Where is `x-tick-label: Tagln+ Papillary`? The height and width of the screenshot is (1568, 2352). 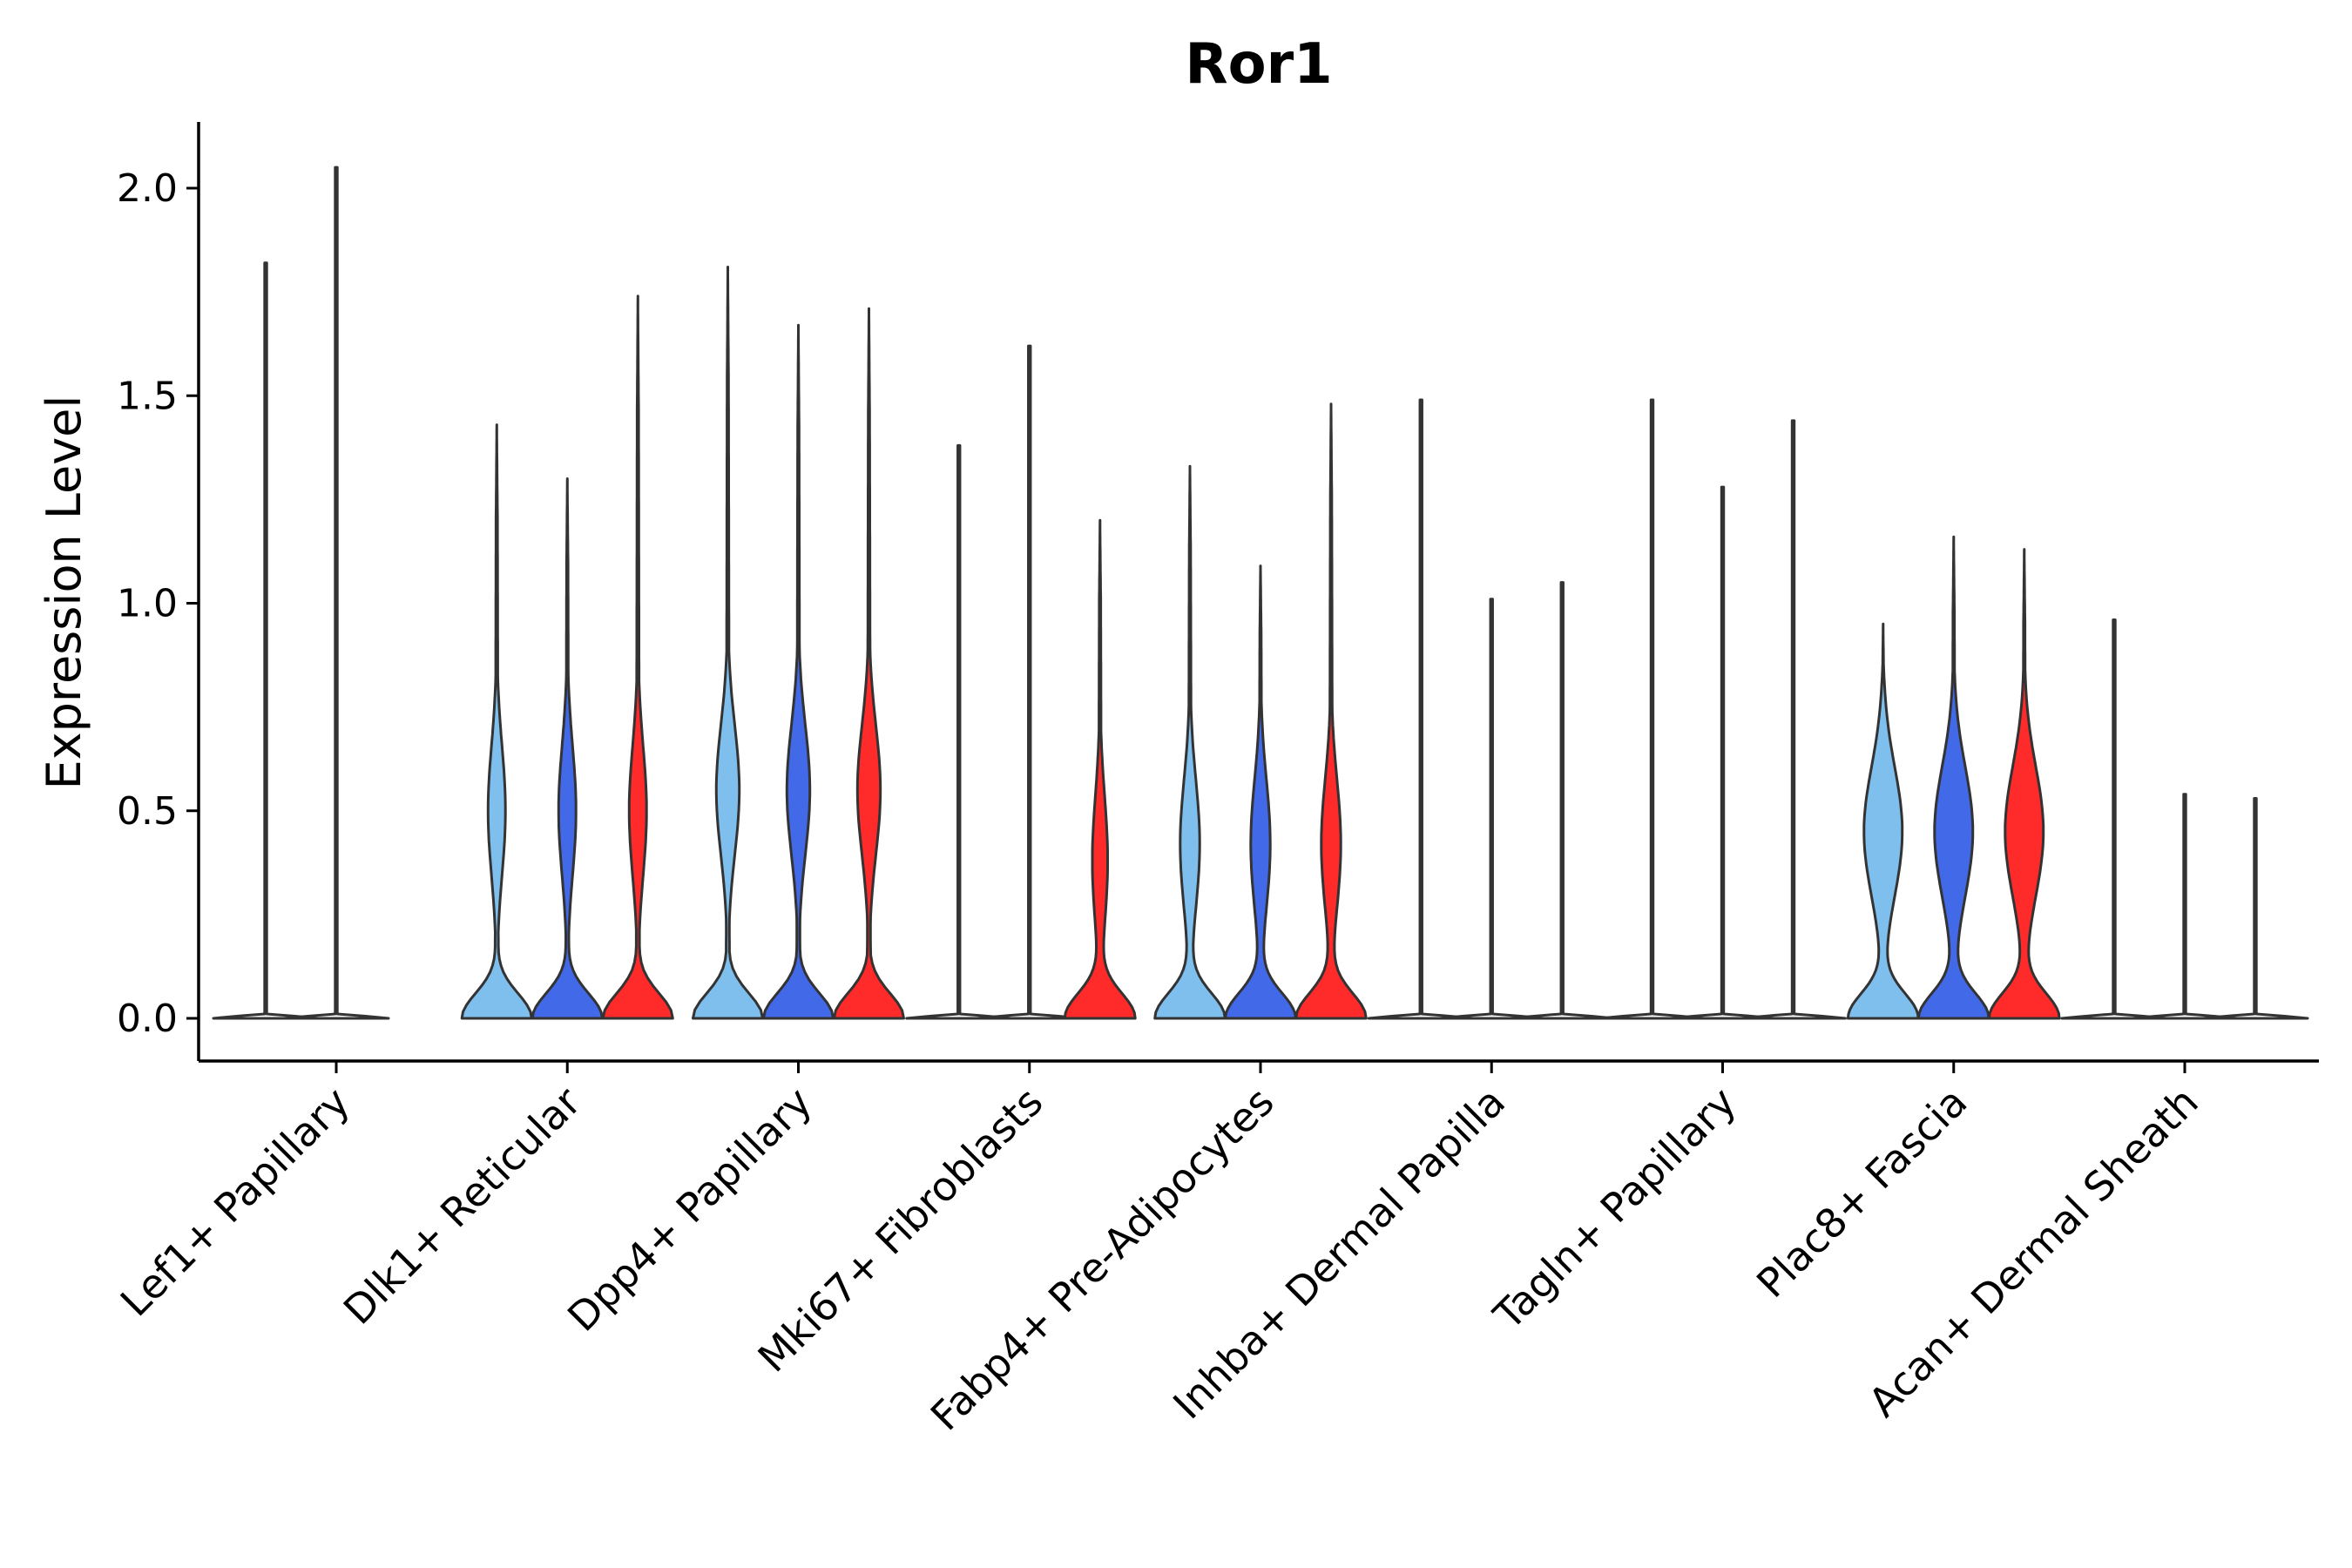
x-tick-label: Tagln+ Papillary is located at coordinates (1615, 1209).